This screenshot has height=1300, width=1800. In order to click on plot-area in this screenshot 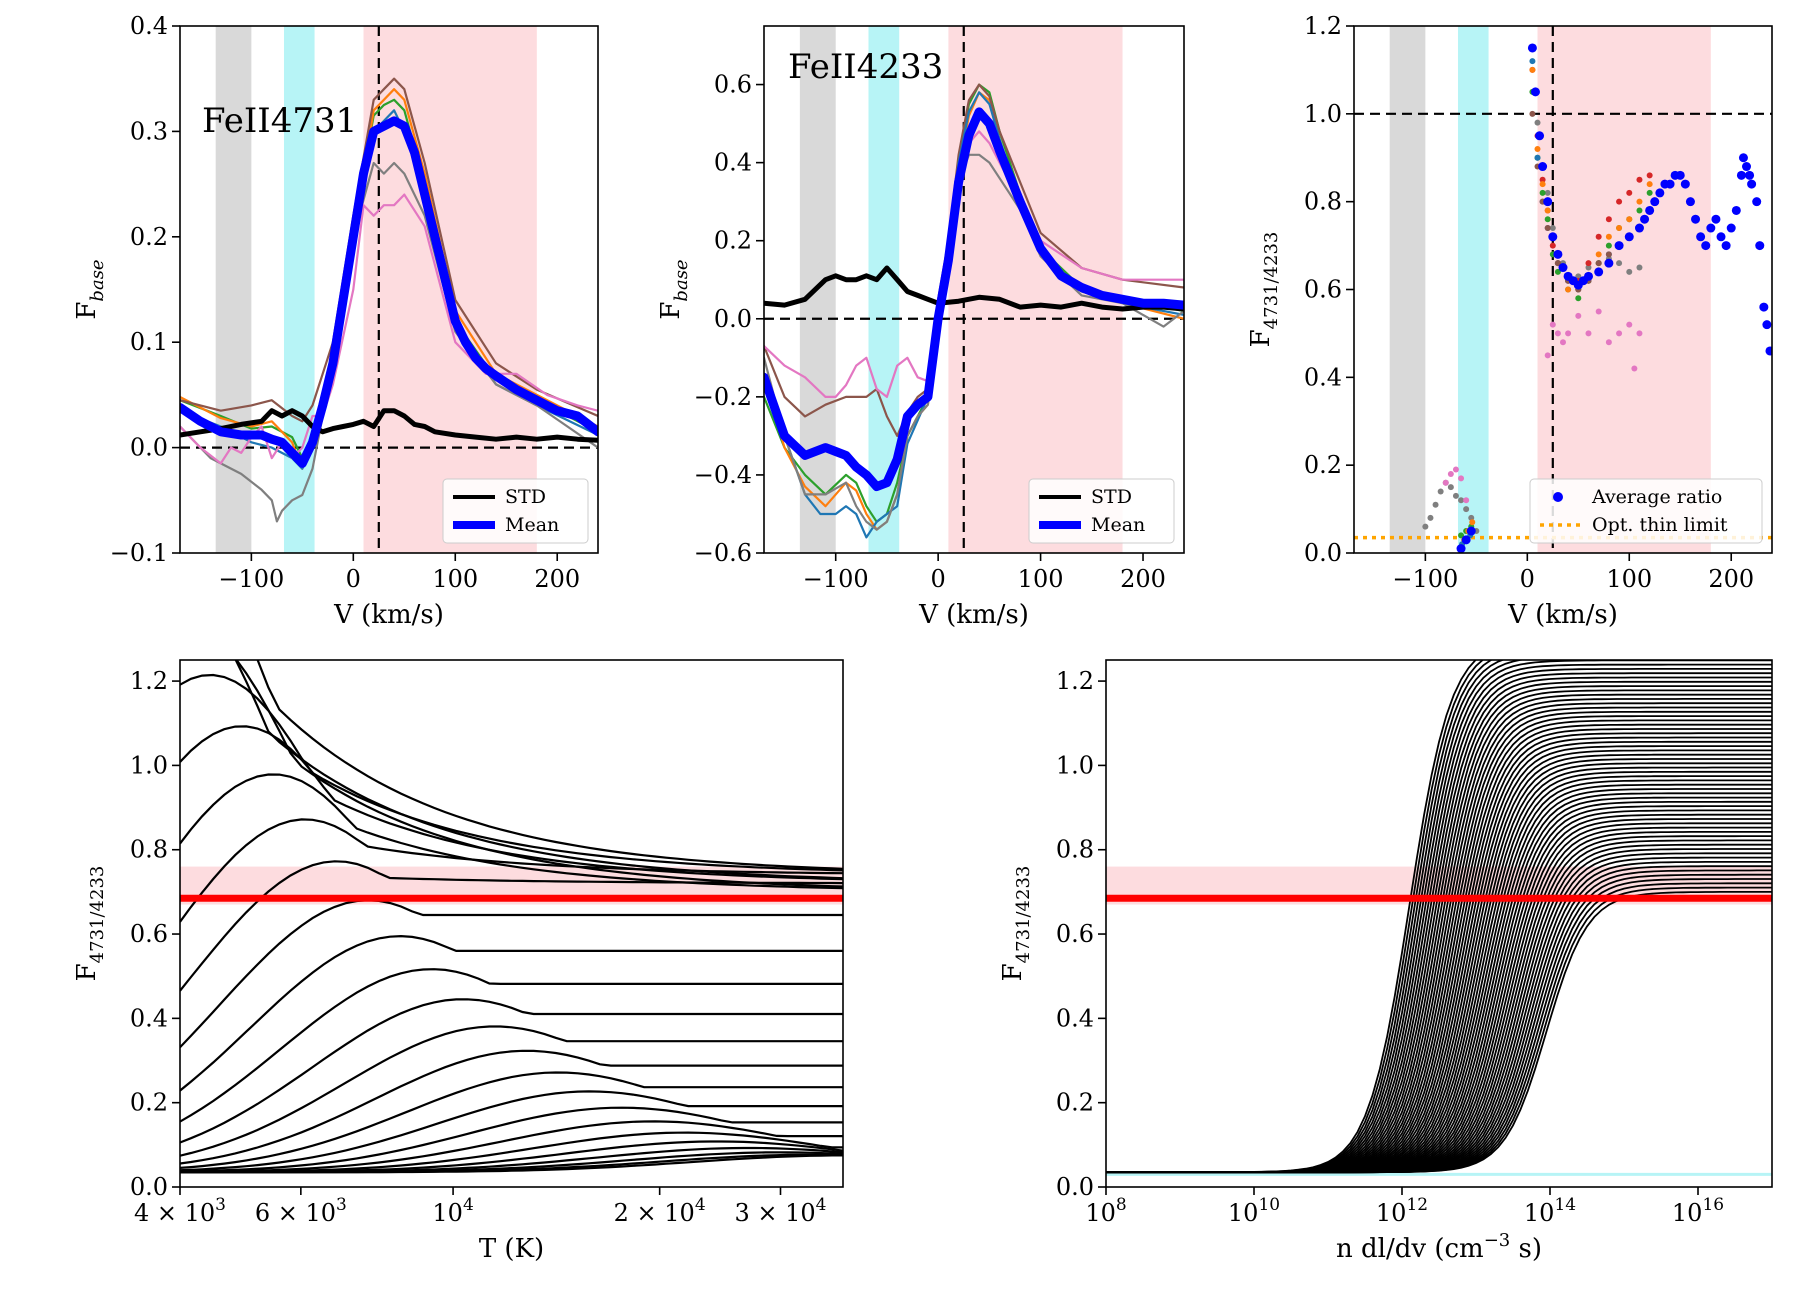, I will do `click(1563, 289)`.